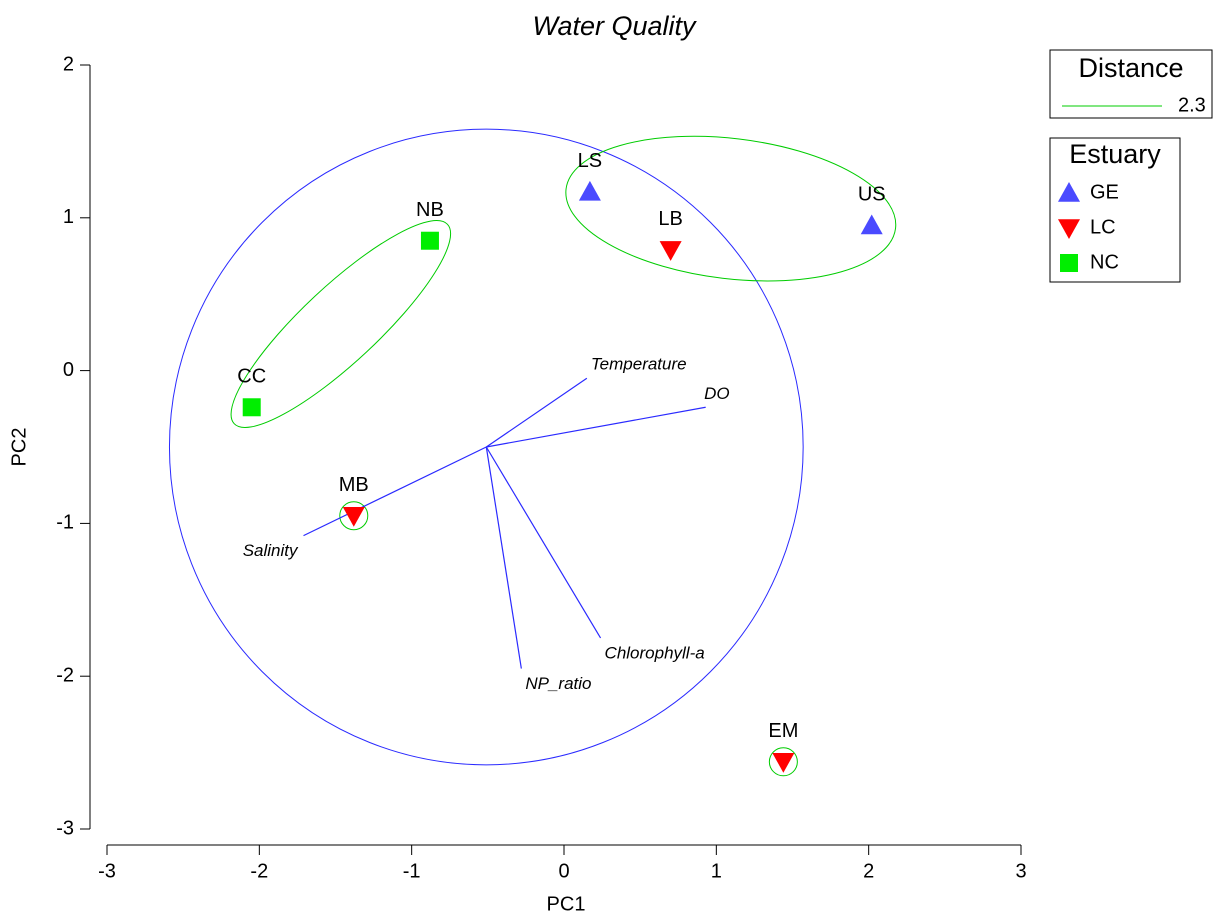  What do you see at coordinates (558, 683) in the screenshot?
I see `vector-label: NP_ratio` at bounding box center [558, 683].